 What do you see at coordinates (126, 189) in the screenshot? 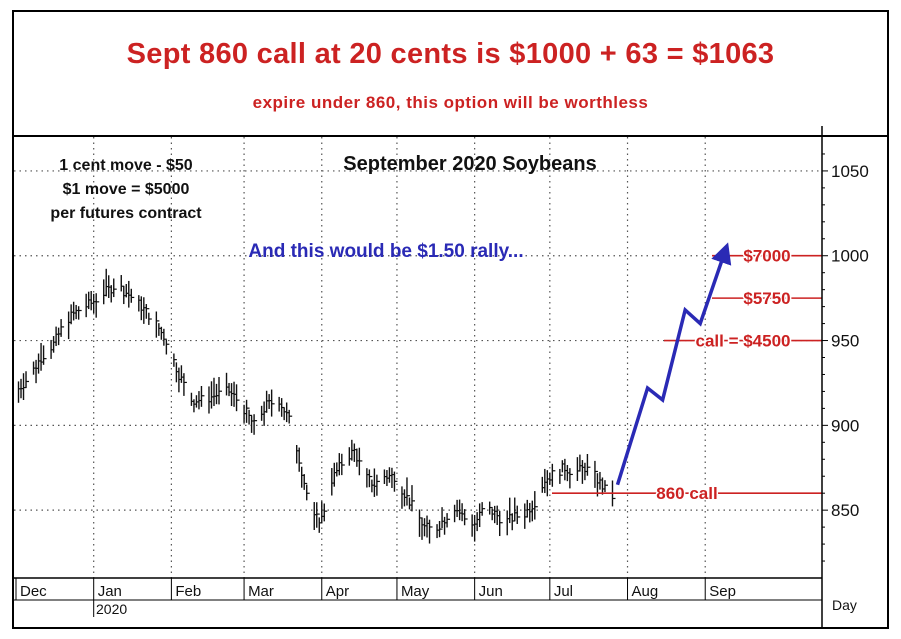
I see `note-line-2: $1 move = $5000` at bounding box center [126, 189].